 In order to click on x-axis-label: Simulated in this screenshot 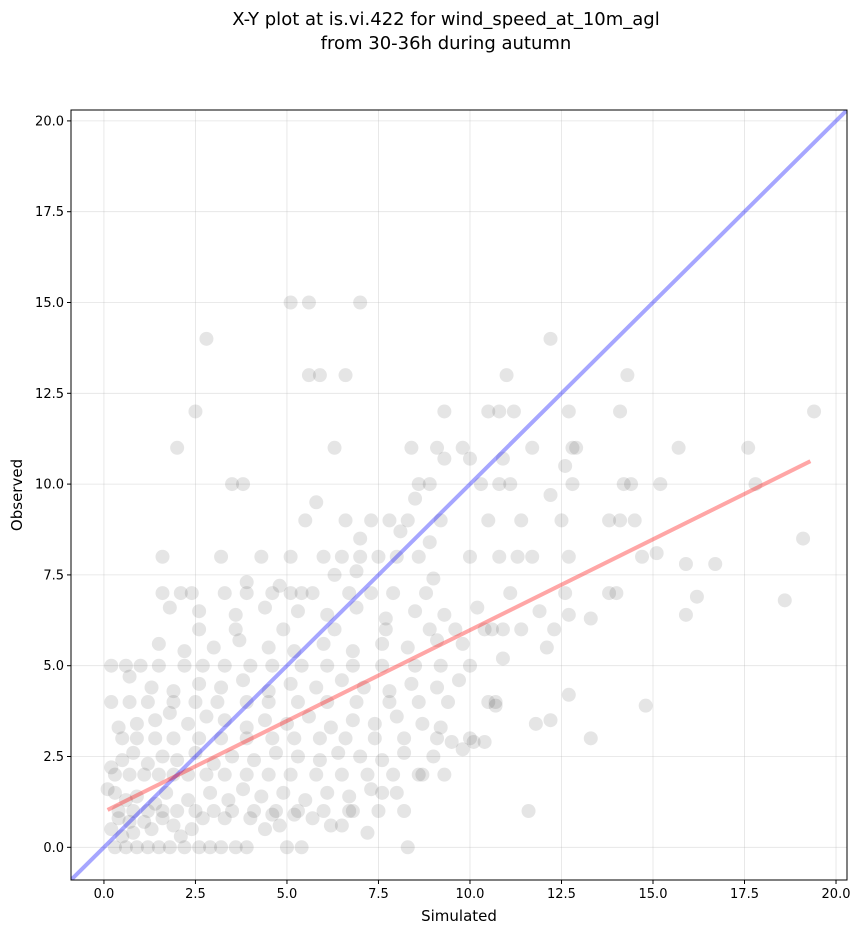, I will do `click(459, 916)`.